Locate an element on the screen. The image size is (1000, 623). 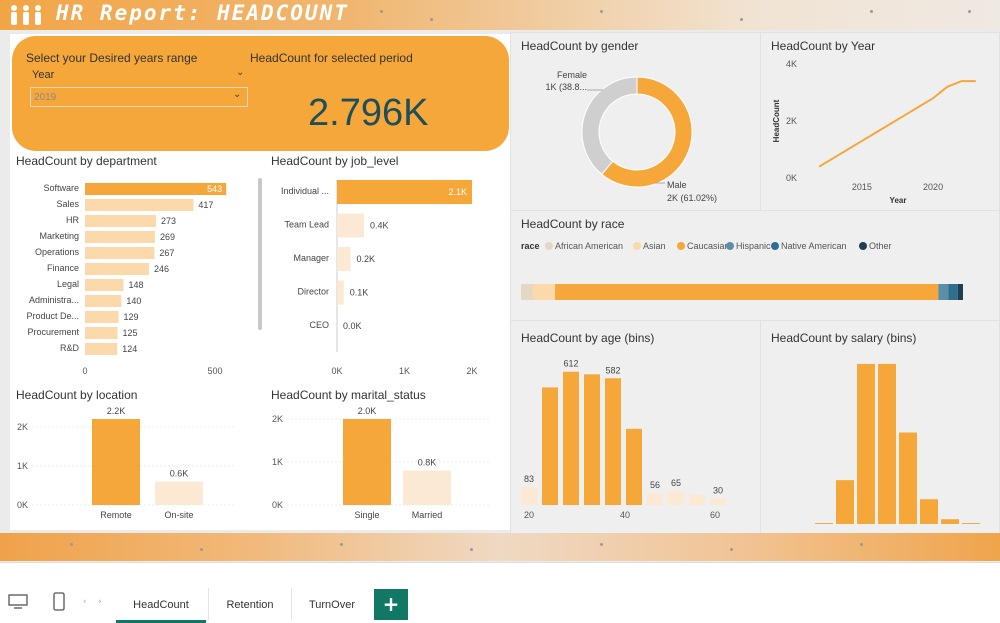
legend-label: Native American is located at coordinates (814, 246).